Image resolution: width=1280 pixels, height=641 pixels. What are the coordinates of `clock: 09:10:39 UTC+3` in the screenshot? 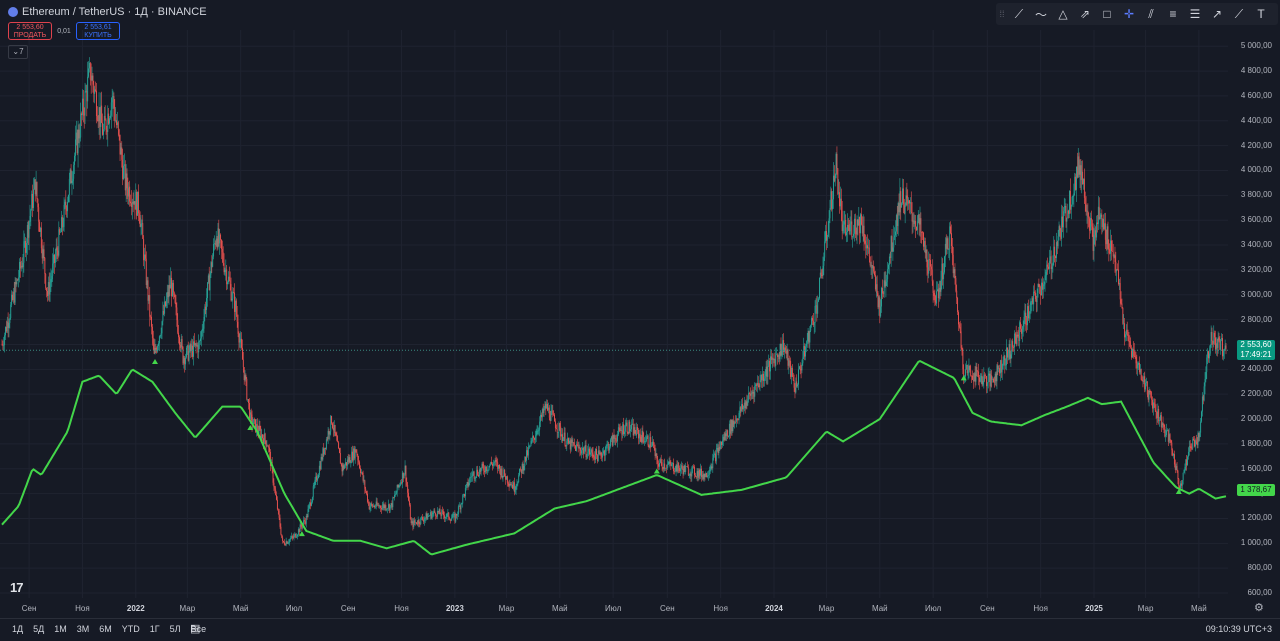 It's located at (1238, 629).